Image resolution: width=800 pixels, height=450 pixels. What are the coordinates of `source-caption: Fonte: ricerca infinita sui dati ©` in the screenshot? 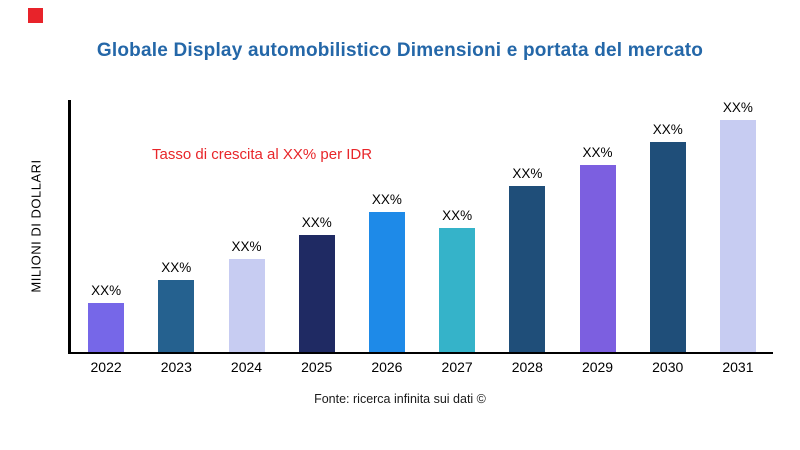 It's located at (400, 399).